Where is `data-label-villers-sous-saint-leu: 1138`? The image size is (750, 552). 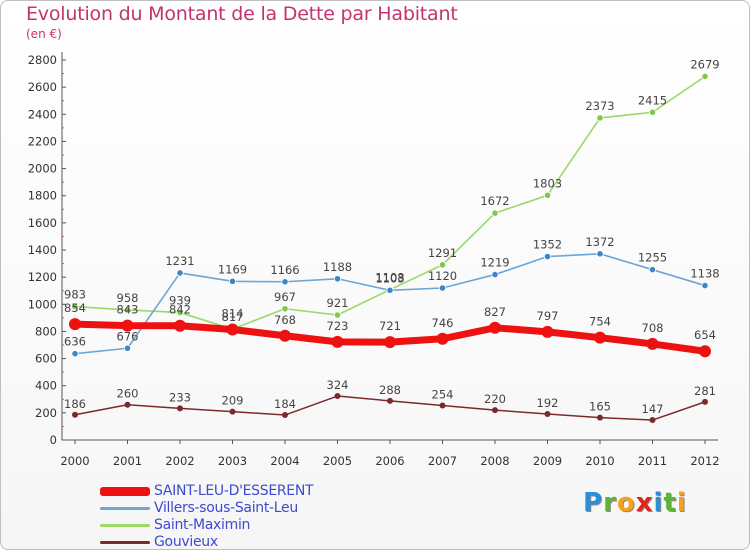
data-label-villers-sous-saint-leu: 1138 is located at coordinates (704, 274).